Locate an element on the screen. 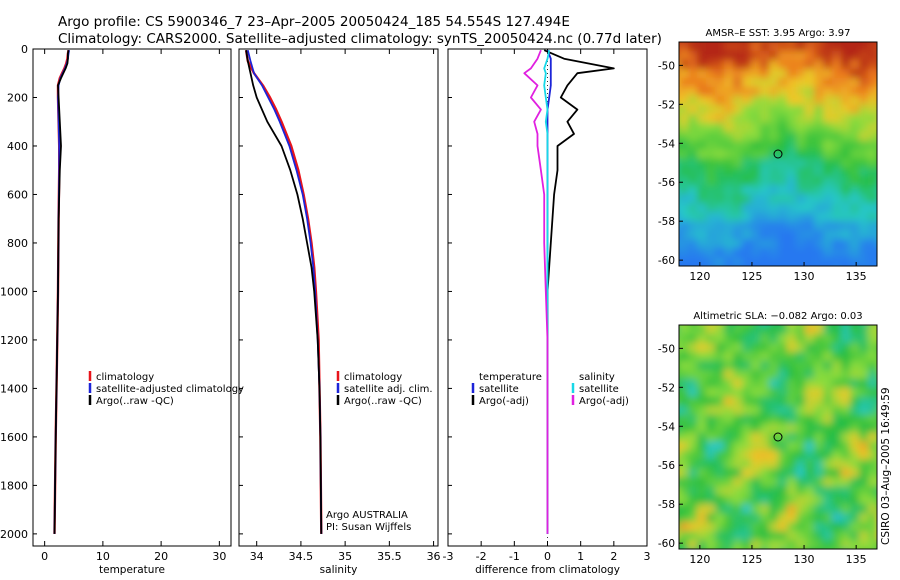  map-title: AMSR–E SST: 3.95 Argo: 3.97 is located at coordinates (777, 33).